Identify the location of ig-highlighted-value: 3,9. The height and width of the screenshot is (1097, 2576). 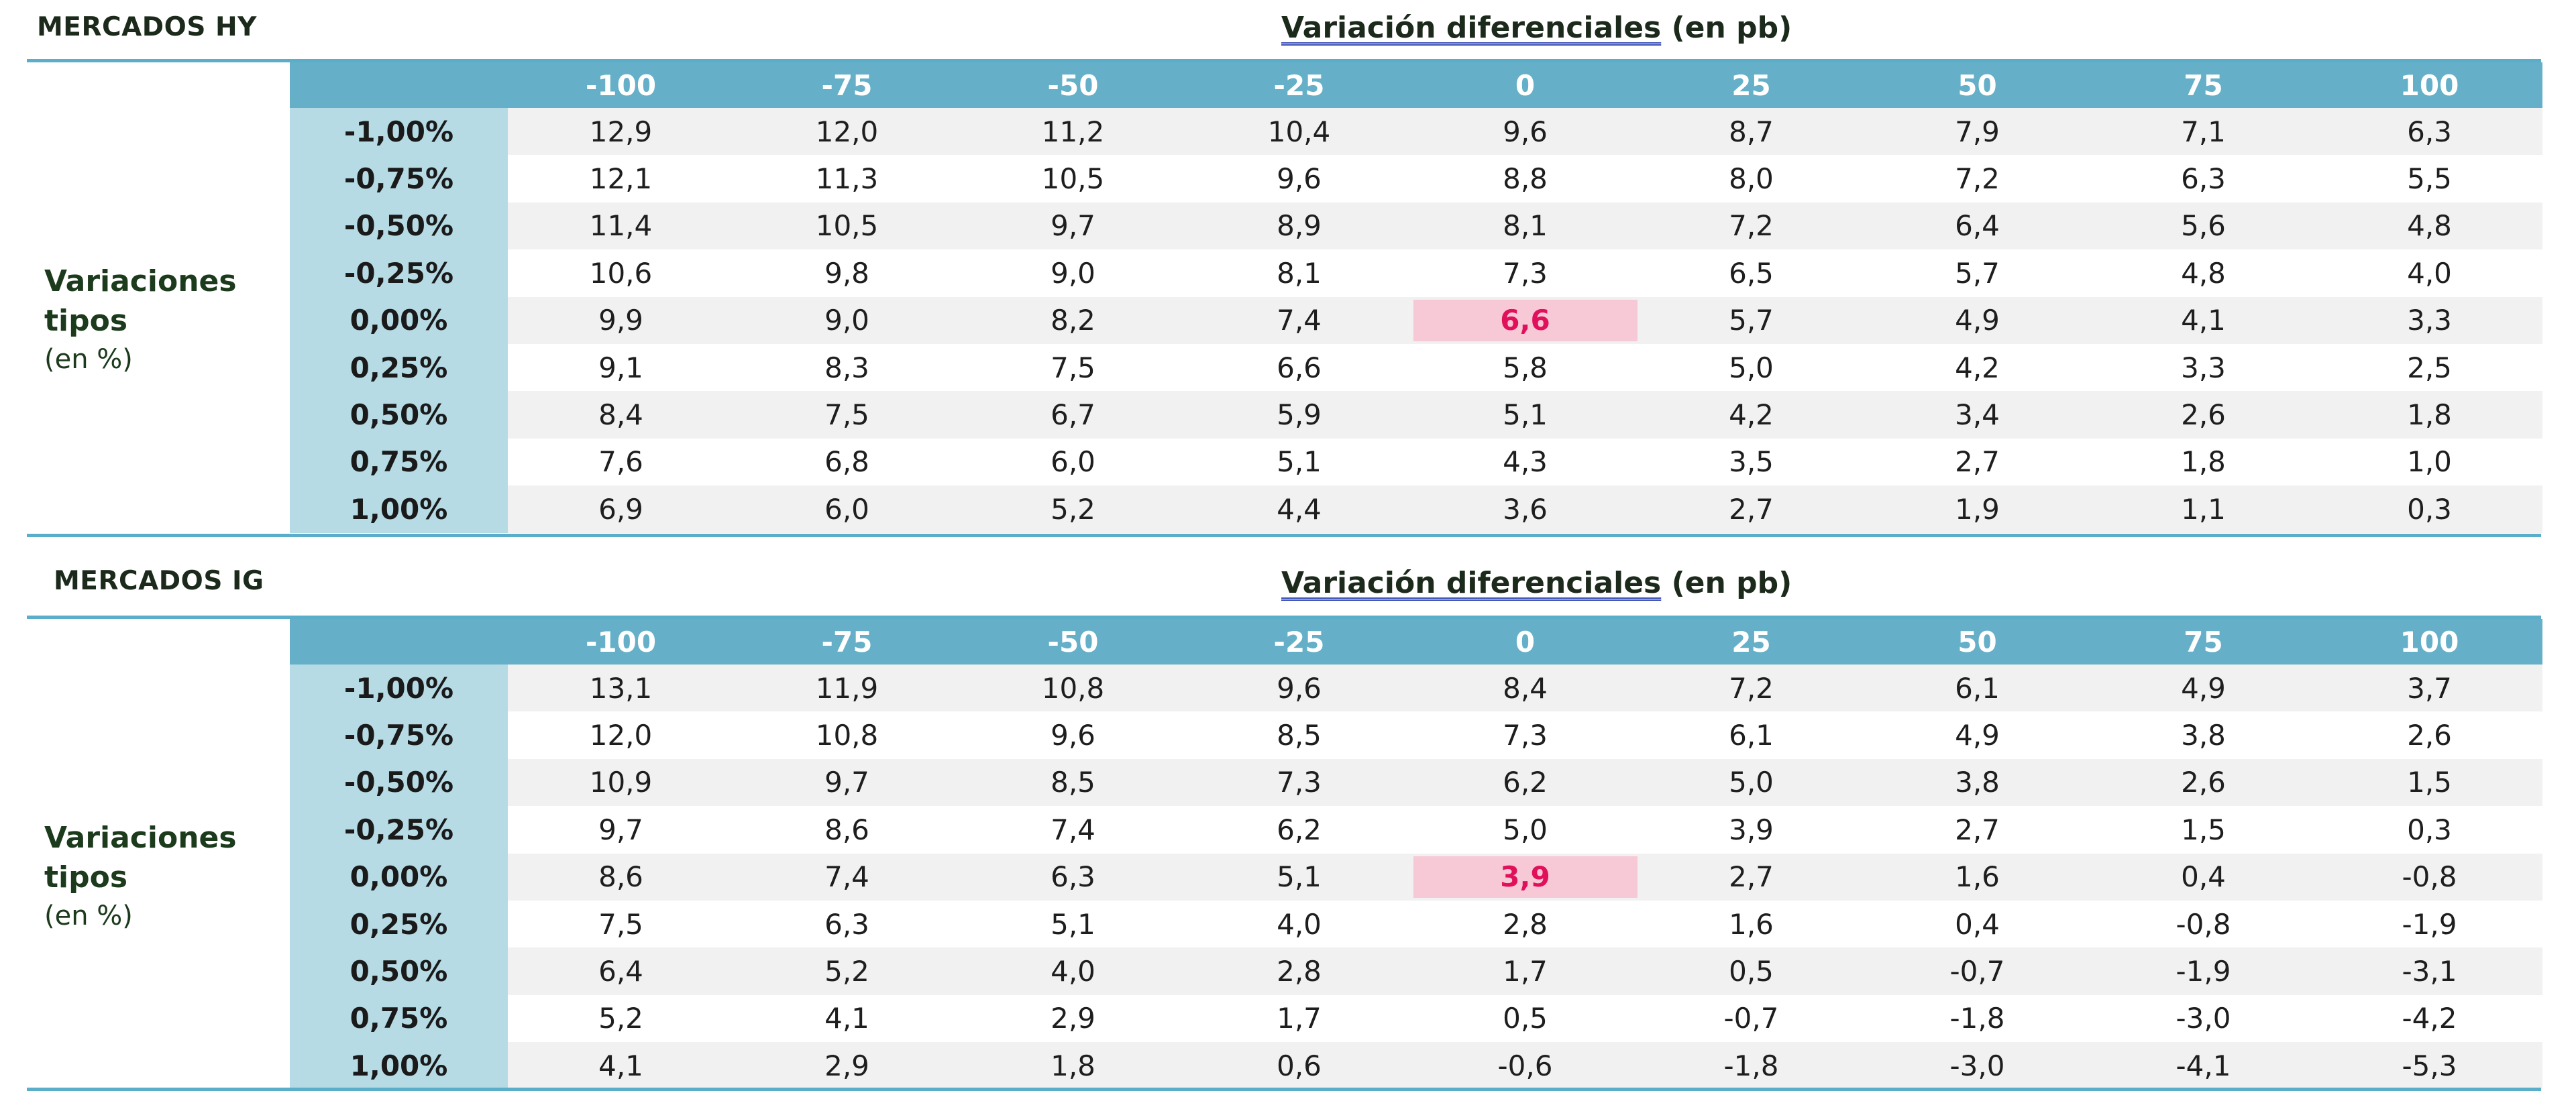
(1525, 877).